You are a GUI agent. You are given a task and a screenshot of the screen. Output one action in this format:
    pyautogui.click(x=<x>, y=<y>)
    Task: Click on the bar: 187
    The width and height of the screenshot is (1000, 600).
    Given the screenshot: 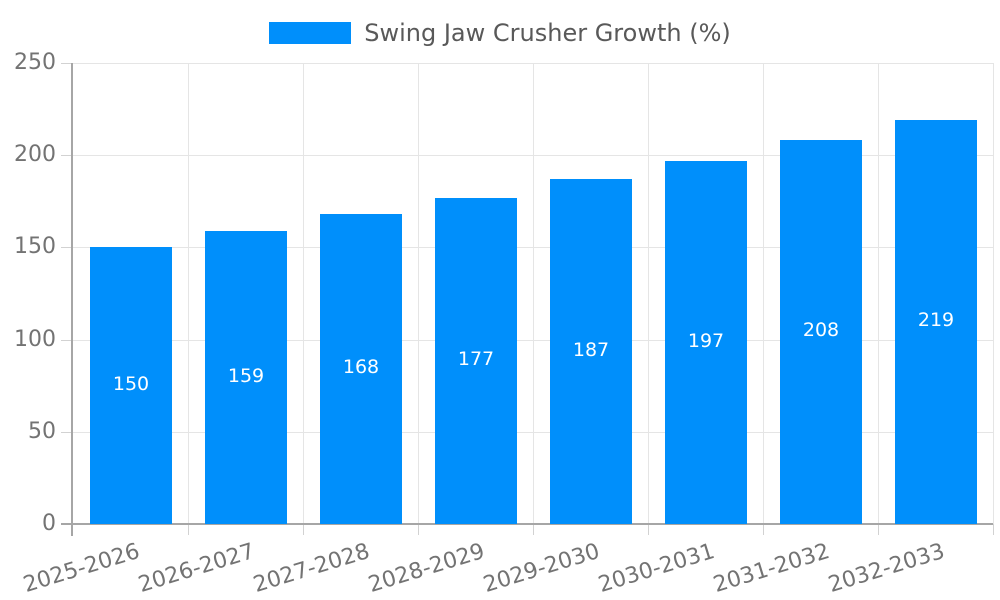 What is the action you would take?
    pyautogui.click(x=591, y=351)
    